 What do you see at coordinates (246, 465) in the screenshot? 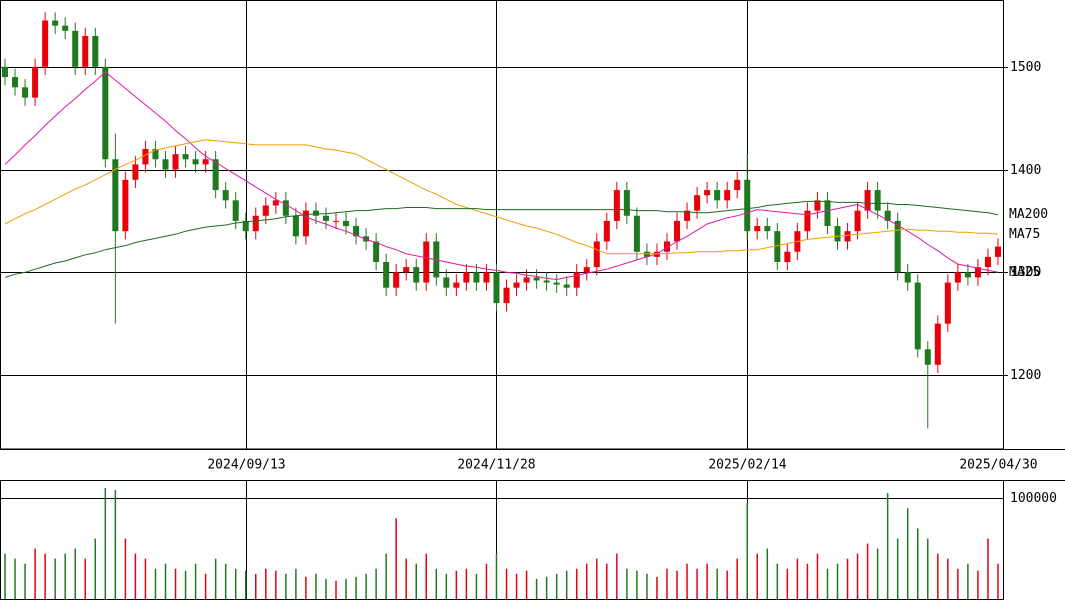
I see `x-tick-label: 2024/09/13` at bounding box center [246, 465].